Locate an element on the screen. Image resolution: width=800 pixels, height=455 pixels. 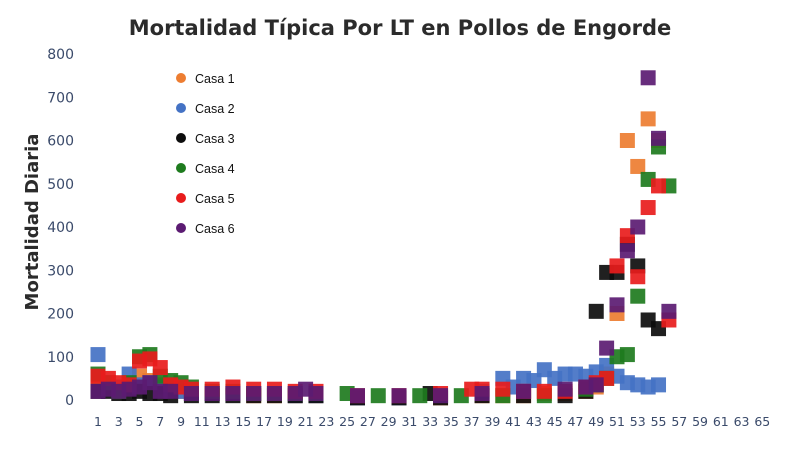
y-tick-label: 700 is located at coordinates (60, 98).